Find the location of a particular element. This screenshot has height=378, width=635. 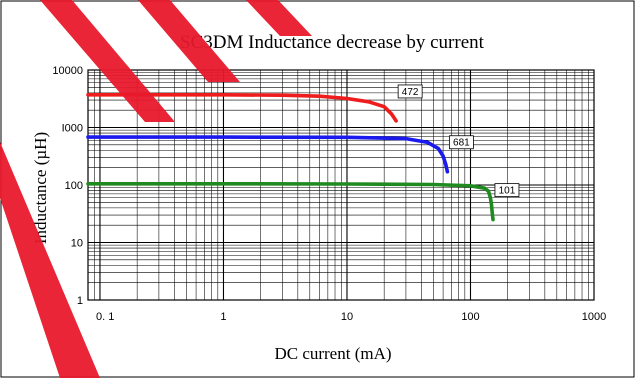

series-label-101: 101 is located at coordinates (507, 191).